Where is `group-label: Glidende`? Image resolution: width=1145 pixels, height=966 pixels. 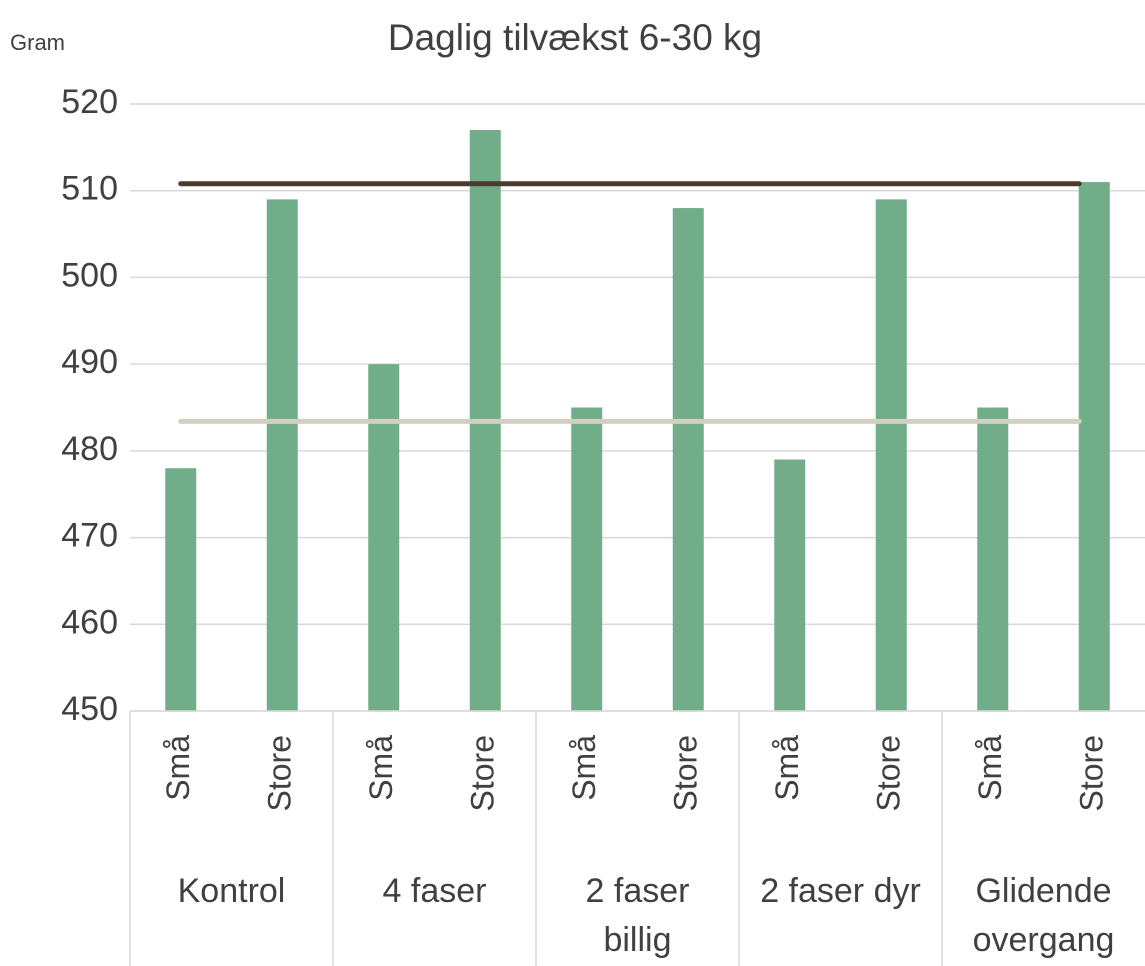
group-label: Glidende is located at coordinates (1043, 891).